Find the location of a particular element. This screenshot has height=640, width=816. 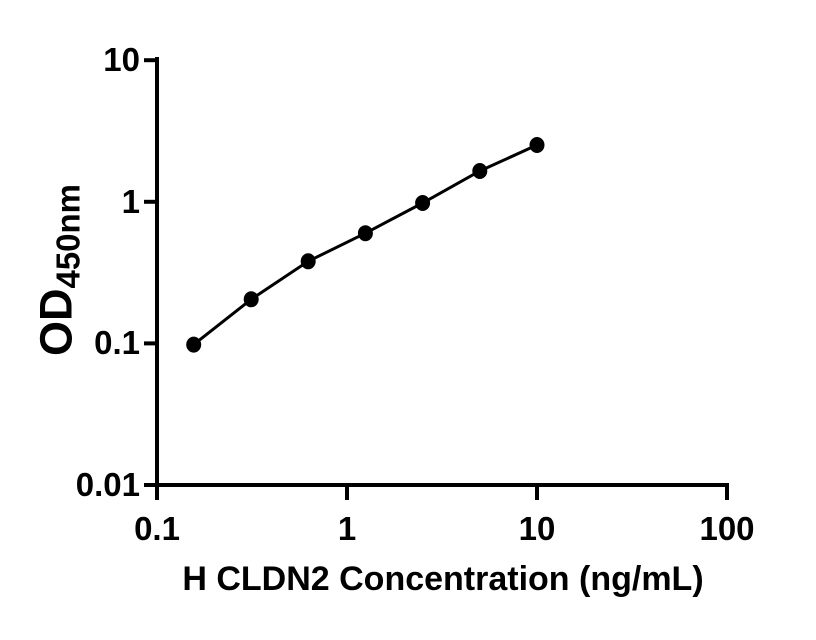

y-tick-label: 1 is located at coordinates (130, 201).